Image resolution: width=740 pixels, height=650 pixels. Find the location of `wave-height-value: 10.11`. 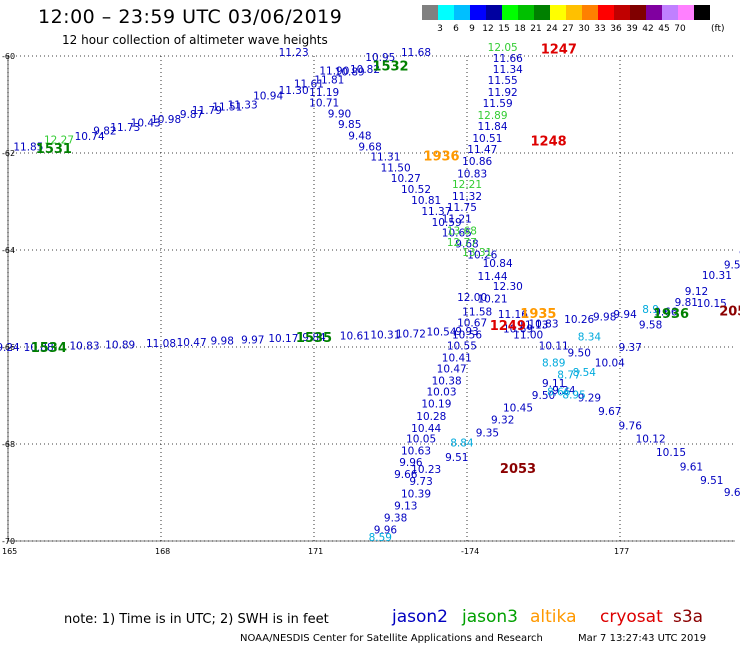

wave-height-value: 10.11 is located at coordinates (554, 346).